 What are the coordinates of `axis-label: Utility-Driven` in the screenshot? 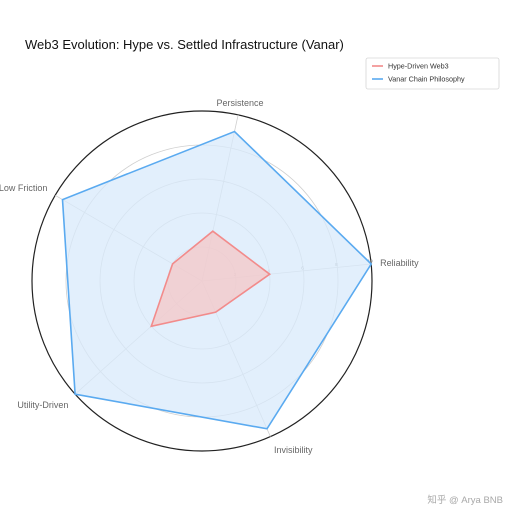 It's located at (42, 405).